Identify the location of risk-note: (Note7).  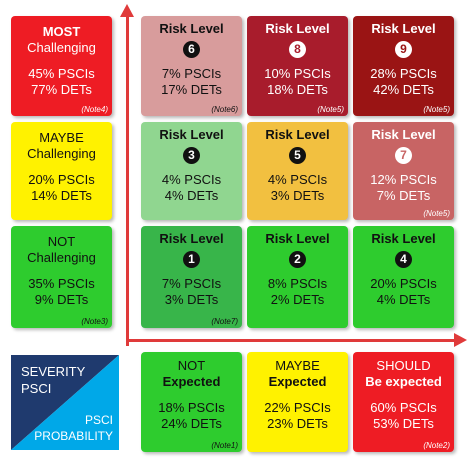
(224, 321).